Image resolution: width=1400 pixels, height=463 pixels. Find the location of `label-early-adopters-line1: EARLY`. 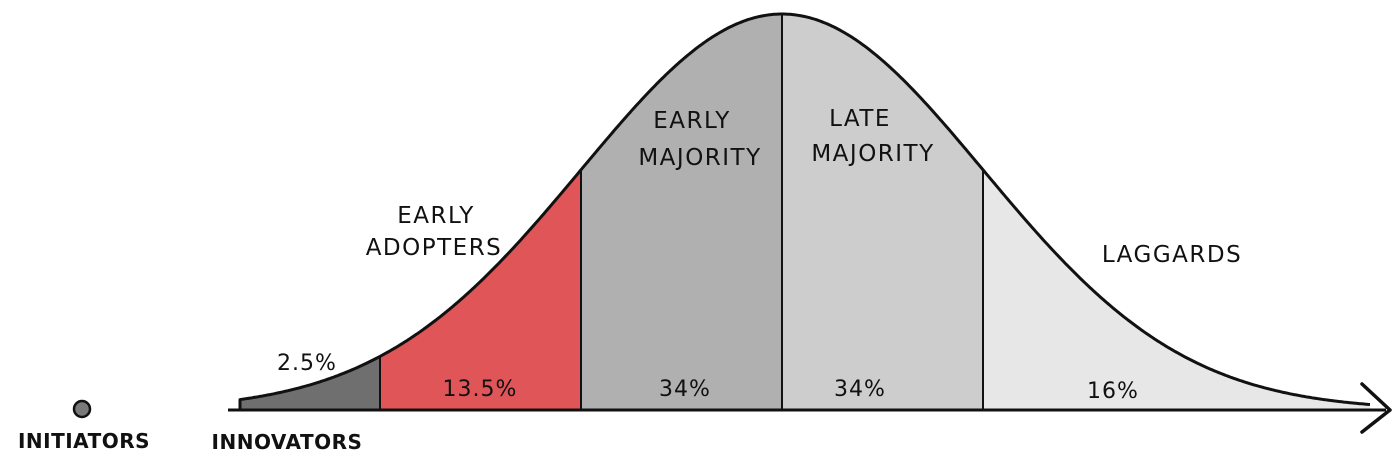

label-early-adopters-line1: EARLY is located at coordinates (436, 216).